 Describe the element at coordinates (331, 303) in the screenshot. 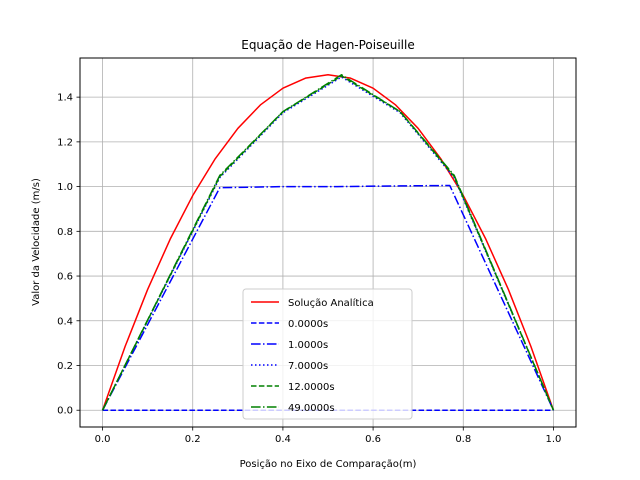

I see `legend-label: Solução Analítica` at that location.